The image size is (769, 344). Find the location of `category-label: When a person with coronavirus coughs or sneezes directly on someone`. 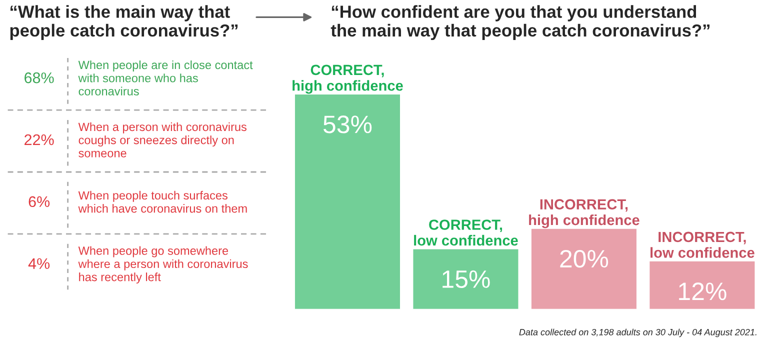

category-label: When a person with coronavirus coughs or sneezes directly on someone is located at coordinates (162, 140).